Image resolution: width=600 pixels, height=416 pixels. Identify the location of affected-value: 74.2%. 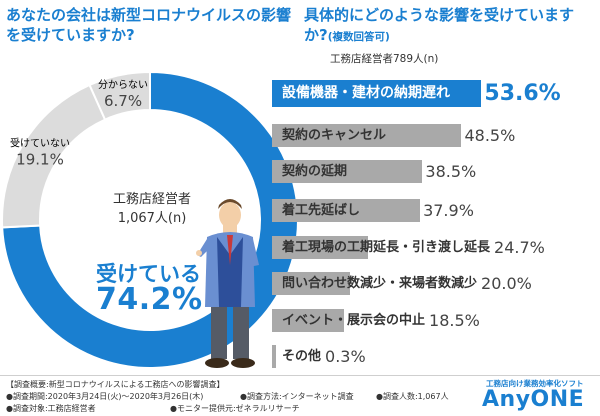
(149, 299).